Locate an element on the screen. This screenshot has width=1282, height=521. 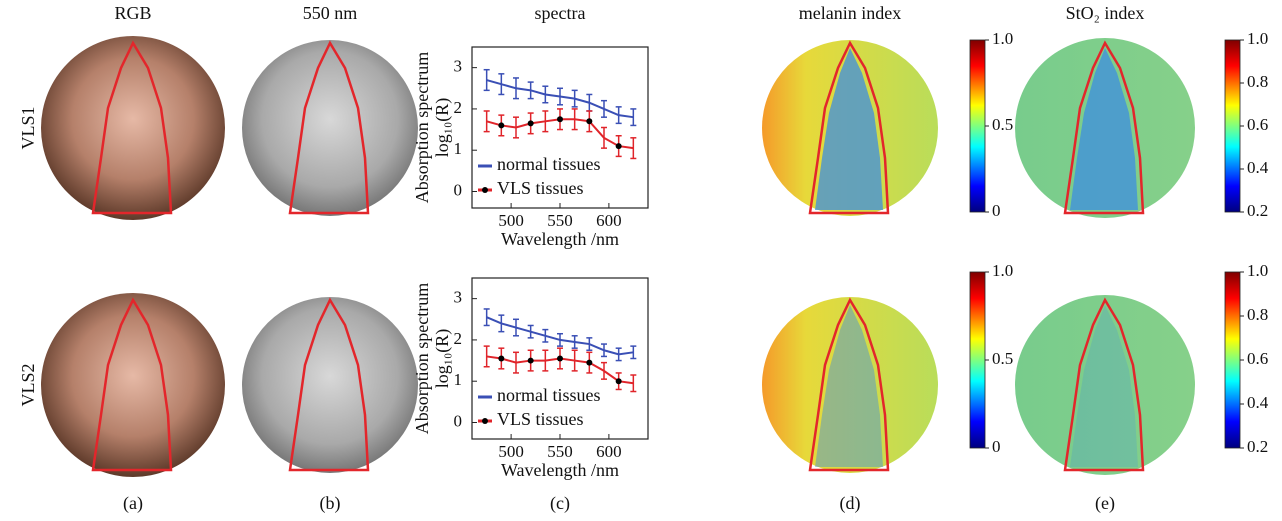
row-label: VLS1 is located at coordinates (28, 127).